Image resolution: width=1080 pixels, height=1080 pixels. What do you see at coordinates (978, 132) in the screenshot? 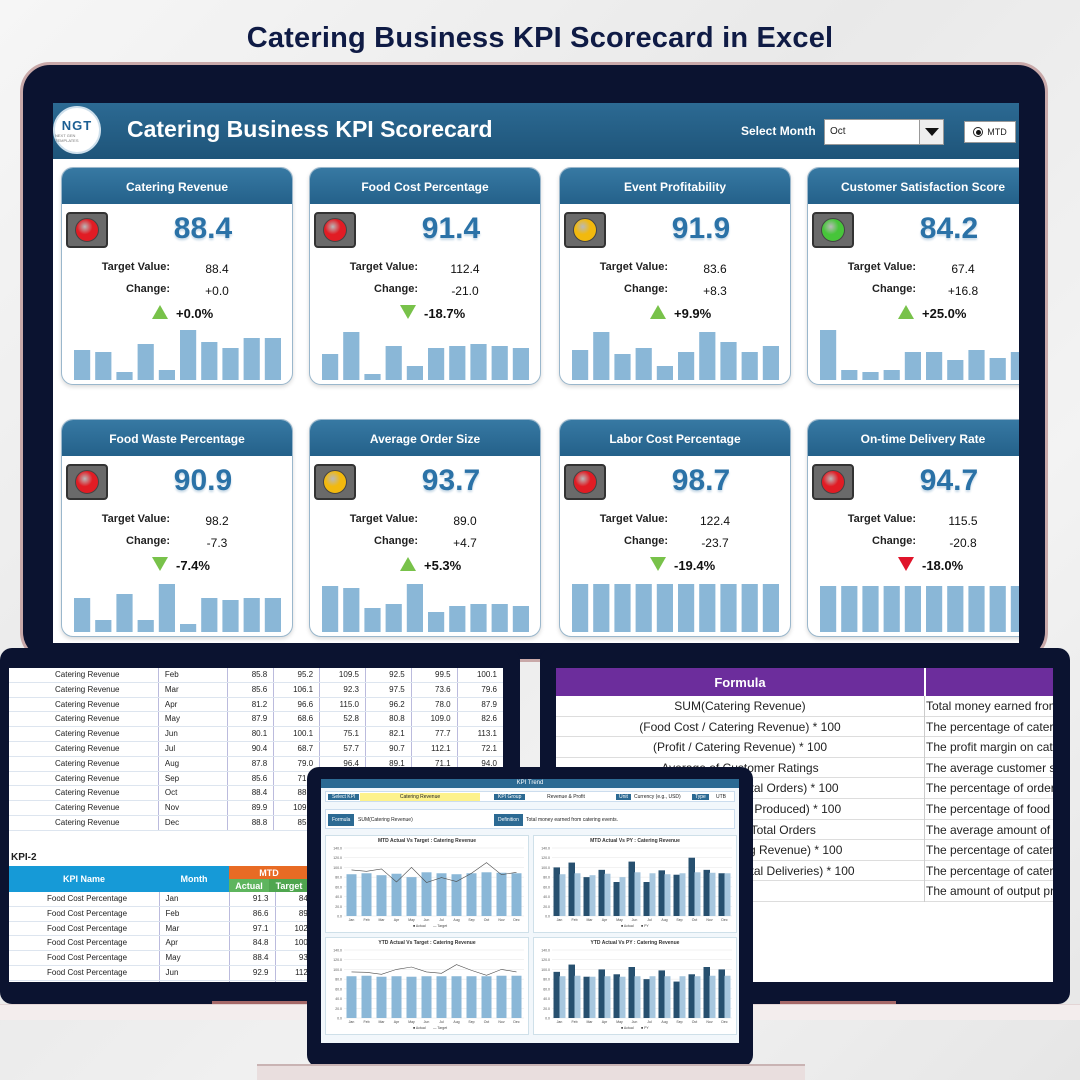
I see `radio-icon` at bounding box center [978, 132].